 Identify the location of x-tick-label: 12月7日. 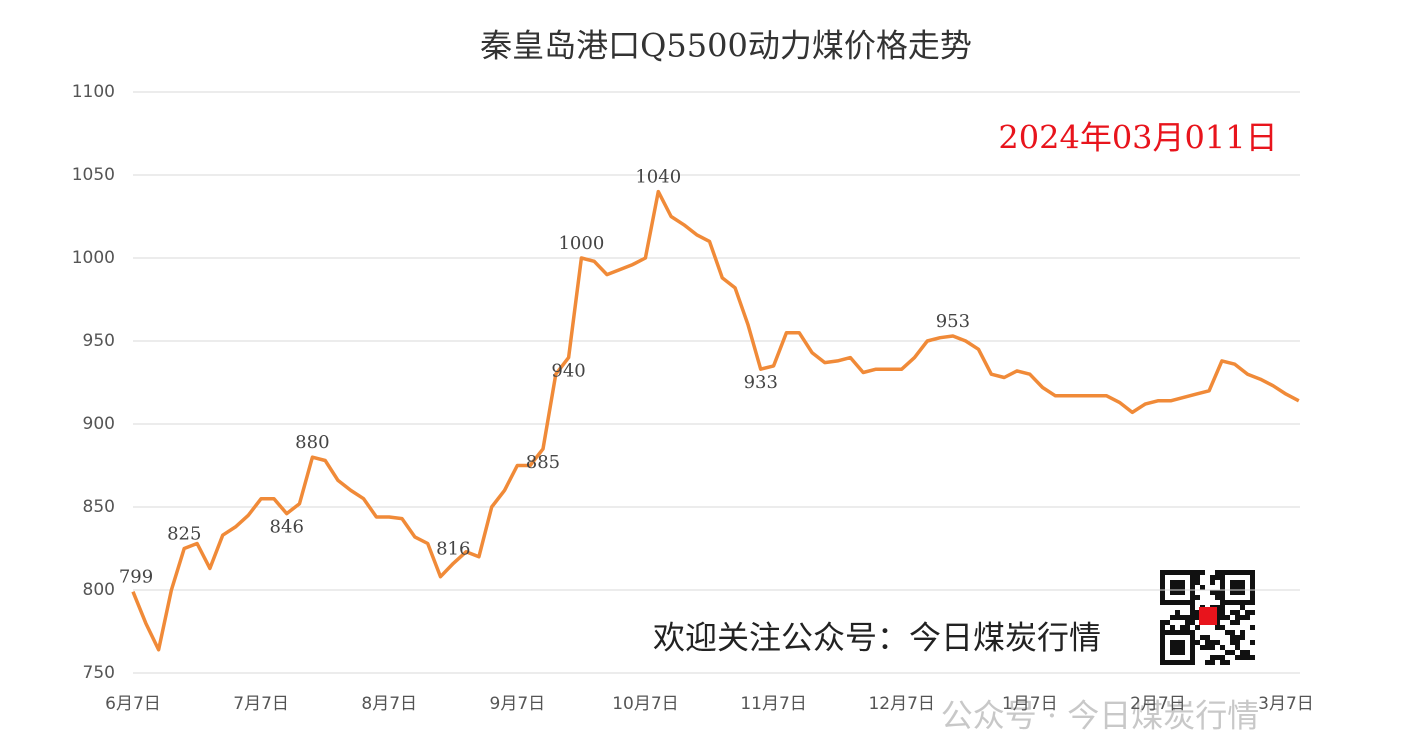
(901, 704).